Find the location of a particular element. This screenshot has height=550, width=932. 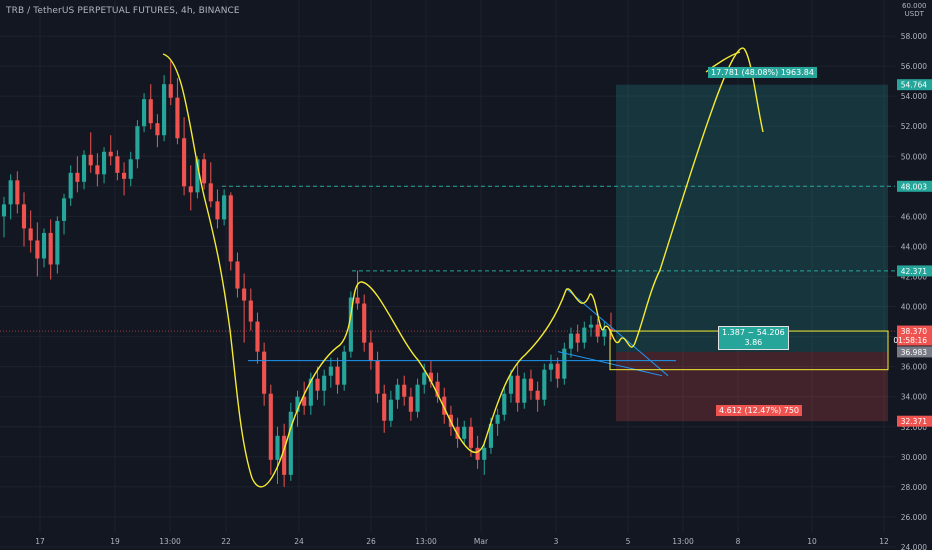

y-tick-label: 28.000 is located at coordinates (914, 487).